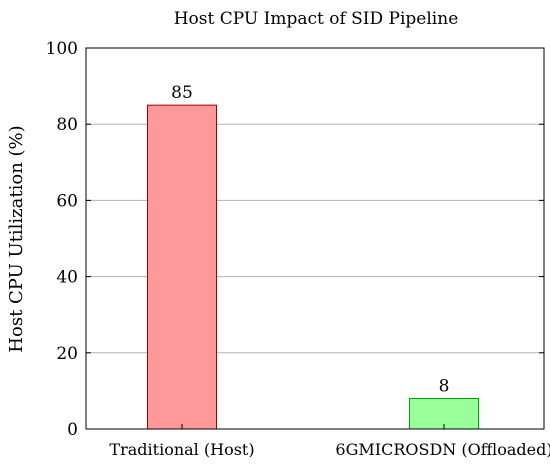  What do you see at coordinates (67, 278) in the screenshot?
I see `y-tick-label: 40` at bounding box center [67, 278].